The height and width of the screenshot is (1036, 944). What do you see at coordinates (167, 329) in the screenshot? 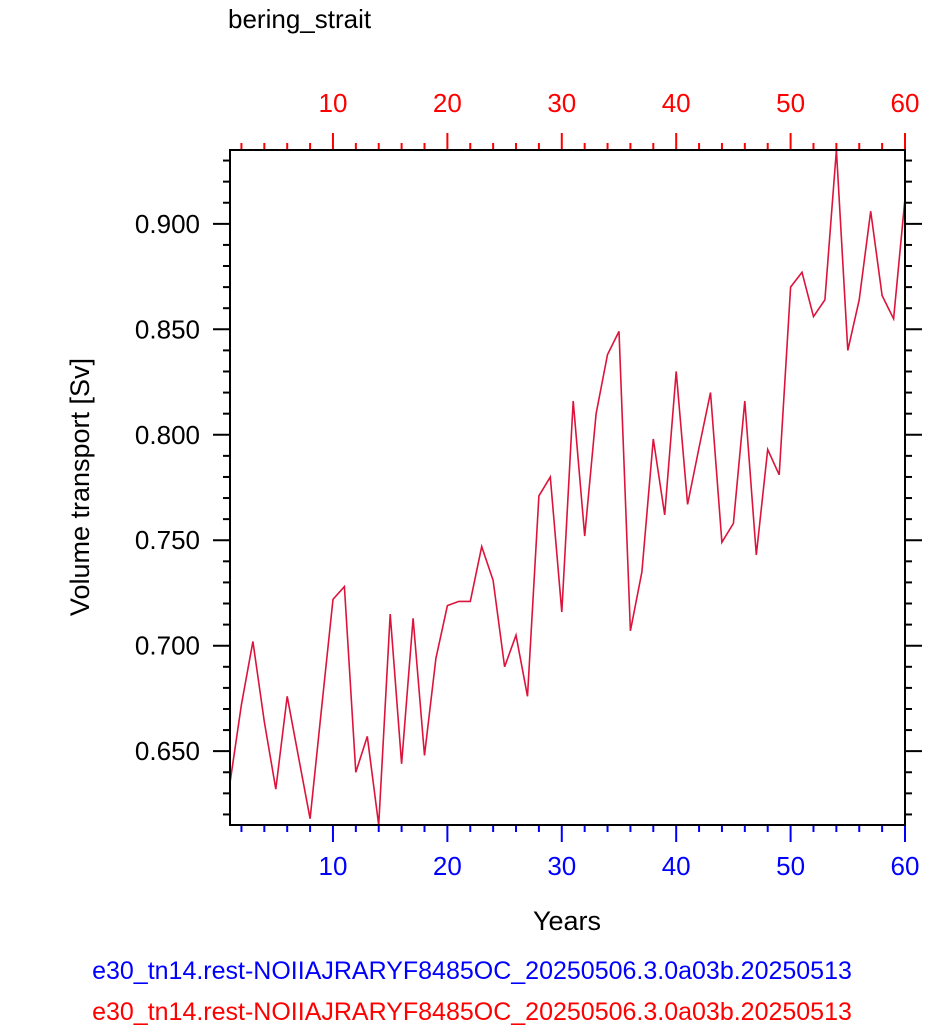
I see `y-tick-label: 0.850` at bounding box center [167, 329].